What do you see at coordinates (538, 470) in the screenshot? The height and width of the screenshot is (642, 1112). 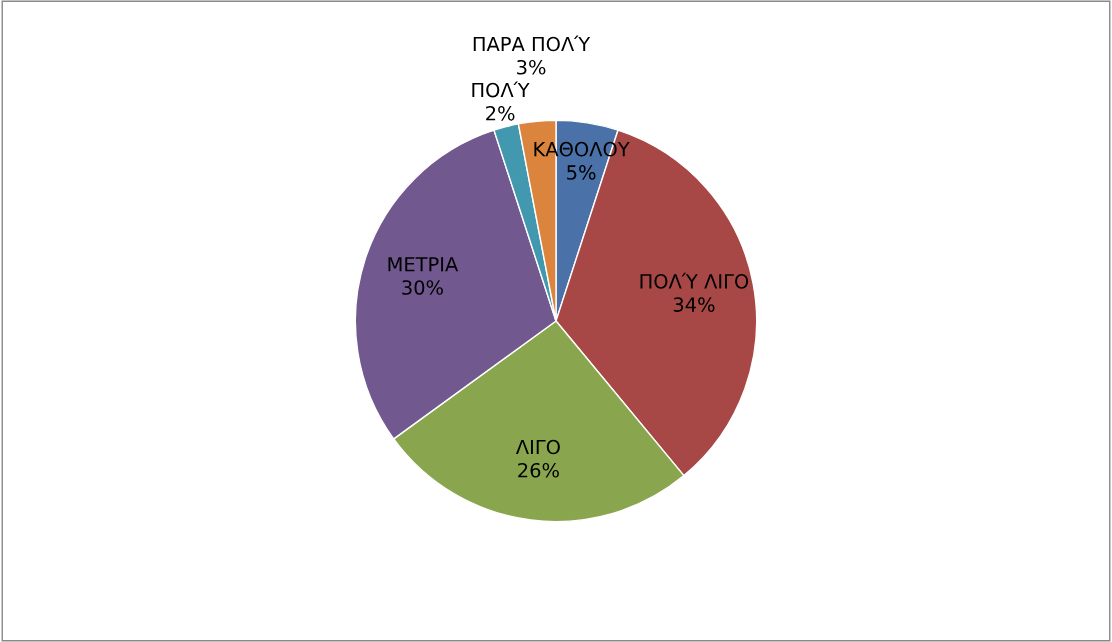 I see `data-label: 26%` at bounding box center [538, 470].